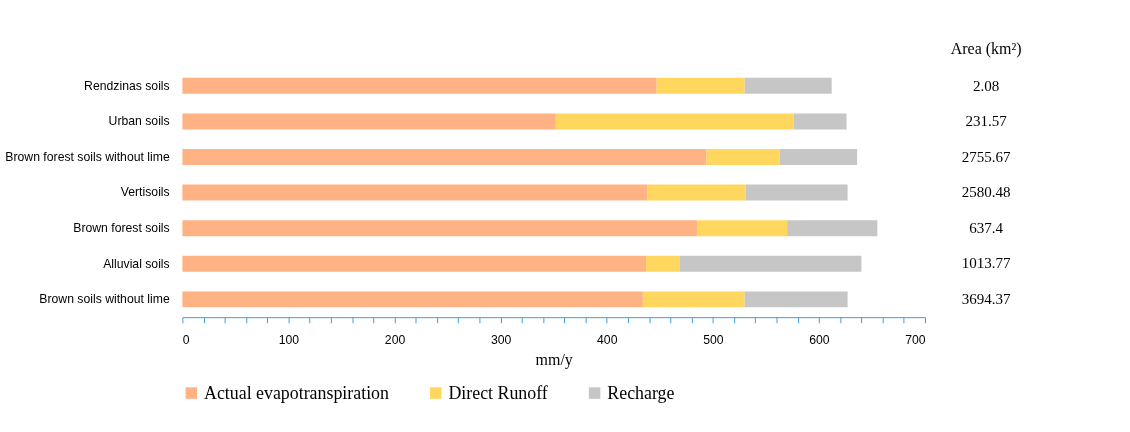  Describe the element at coordinates (139, 121) in the screenshot. I see `y-tick-label: Urban soils` at that location.